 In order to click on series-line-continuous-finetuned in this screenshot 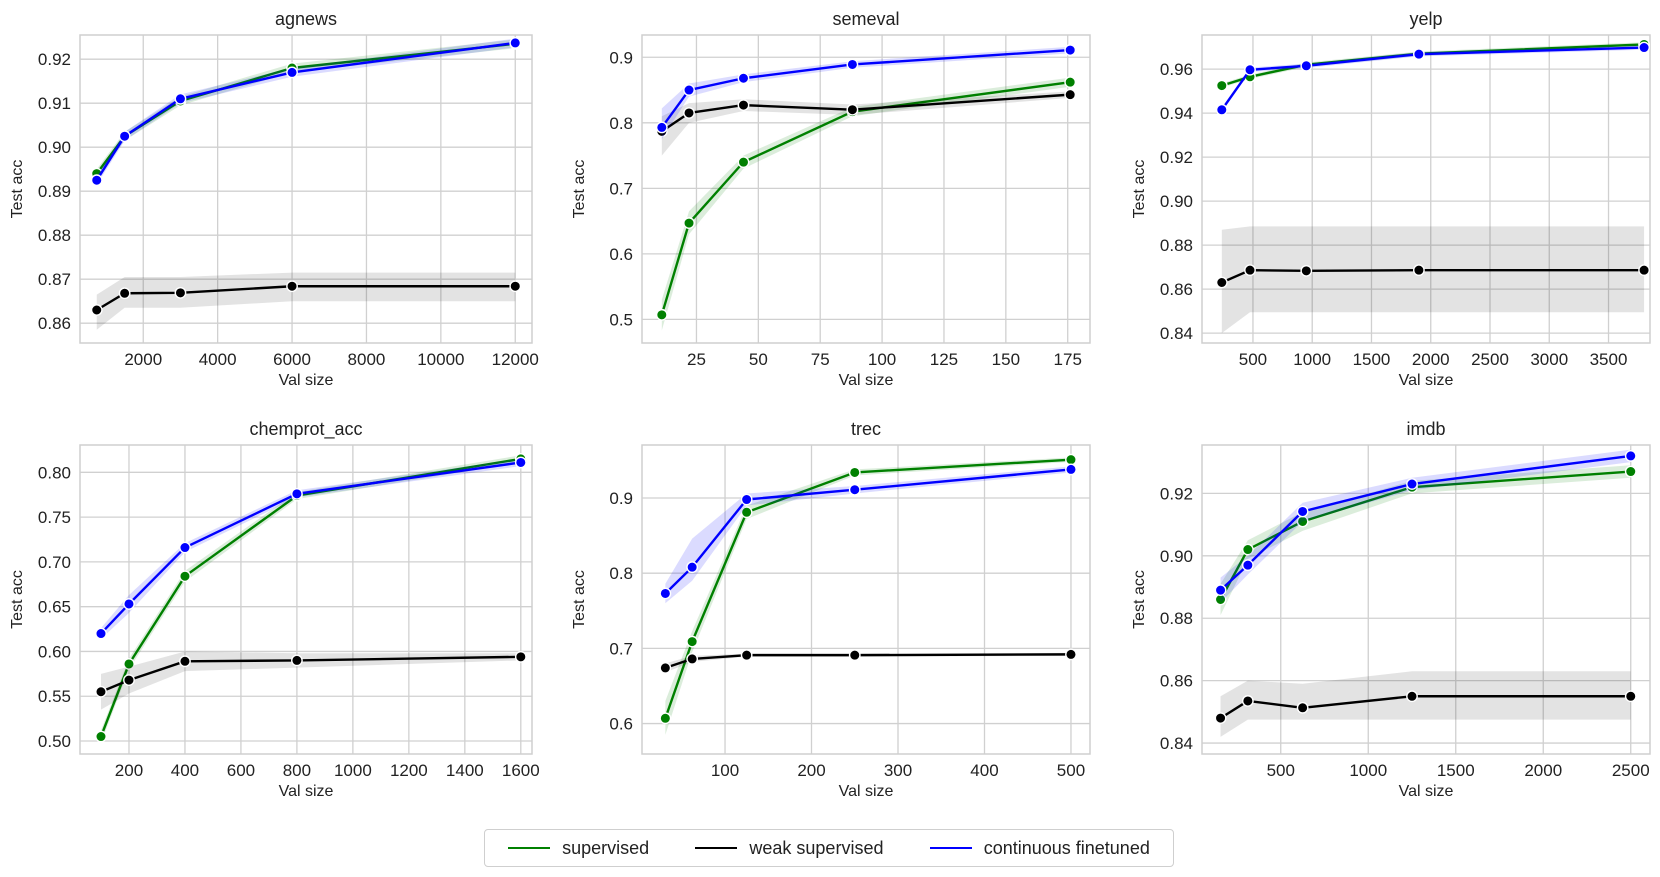, I will do `click(1432, 78)`.